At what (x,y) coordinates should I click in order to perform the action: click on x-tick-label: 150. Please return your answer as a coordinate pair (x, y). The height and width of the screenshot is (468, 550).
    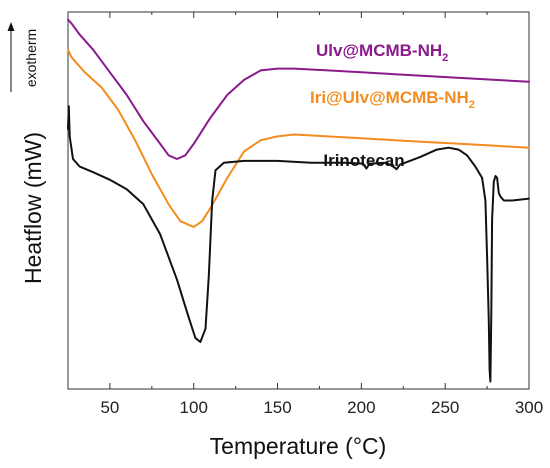
    Looking at the image, I should click on (277, 407).